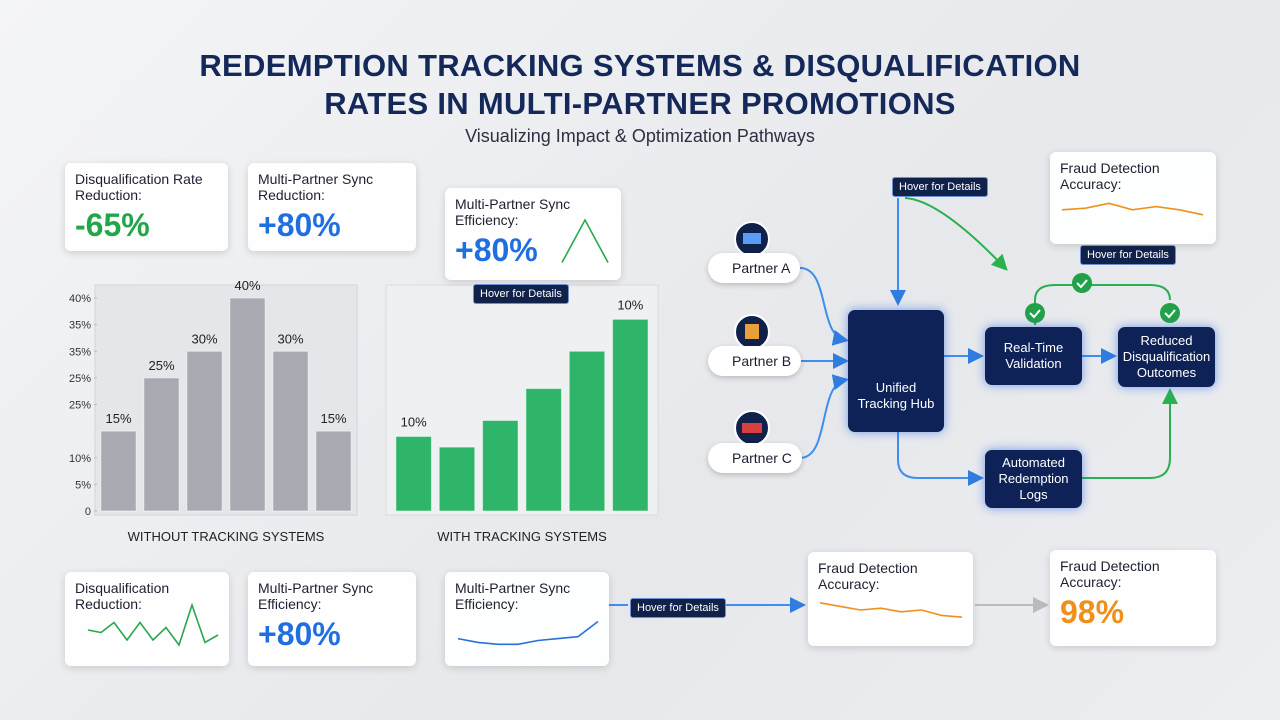  Describe the element at coordinates (896, 371) in the screenshot. I see `flow-node: Unified Tracking Hub` at that location.